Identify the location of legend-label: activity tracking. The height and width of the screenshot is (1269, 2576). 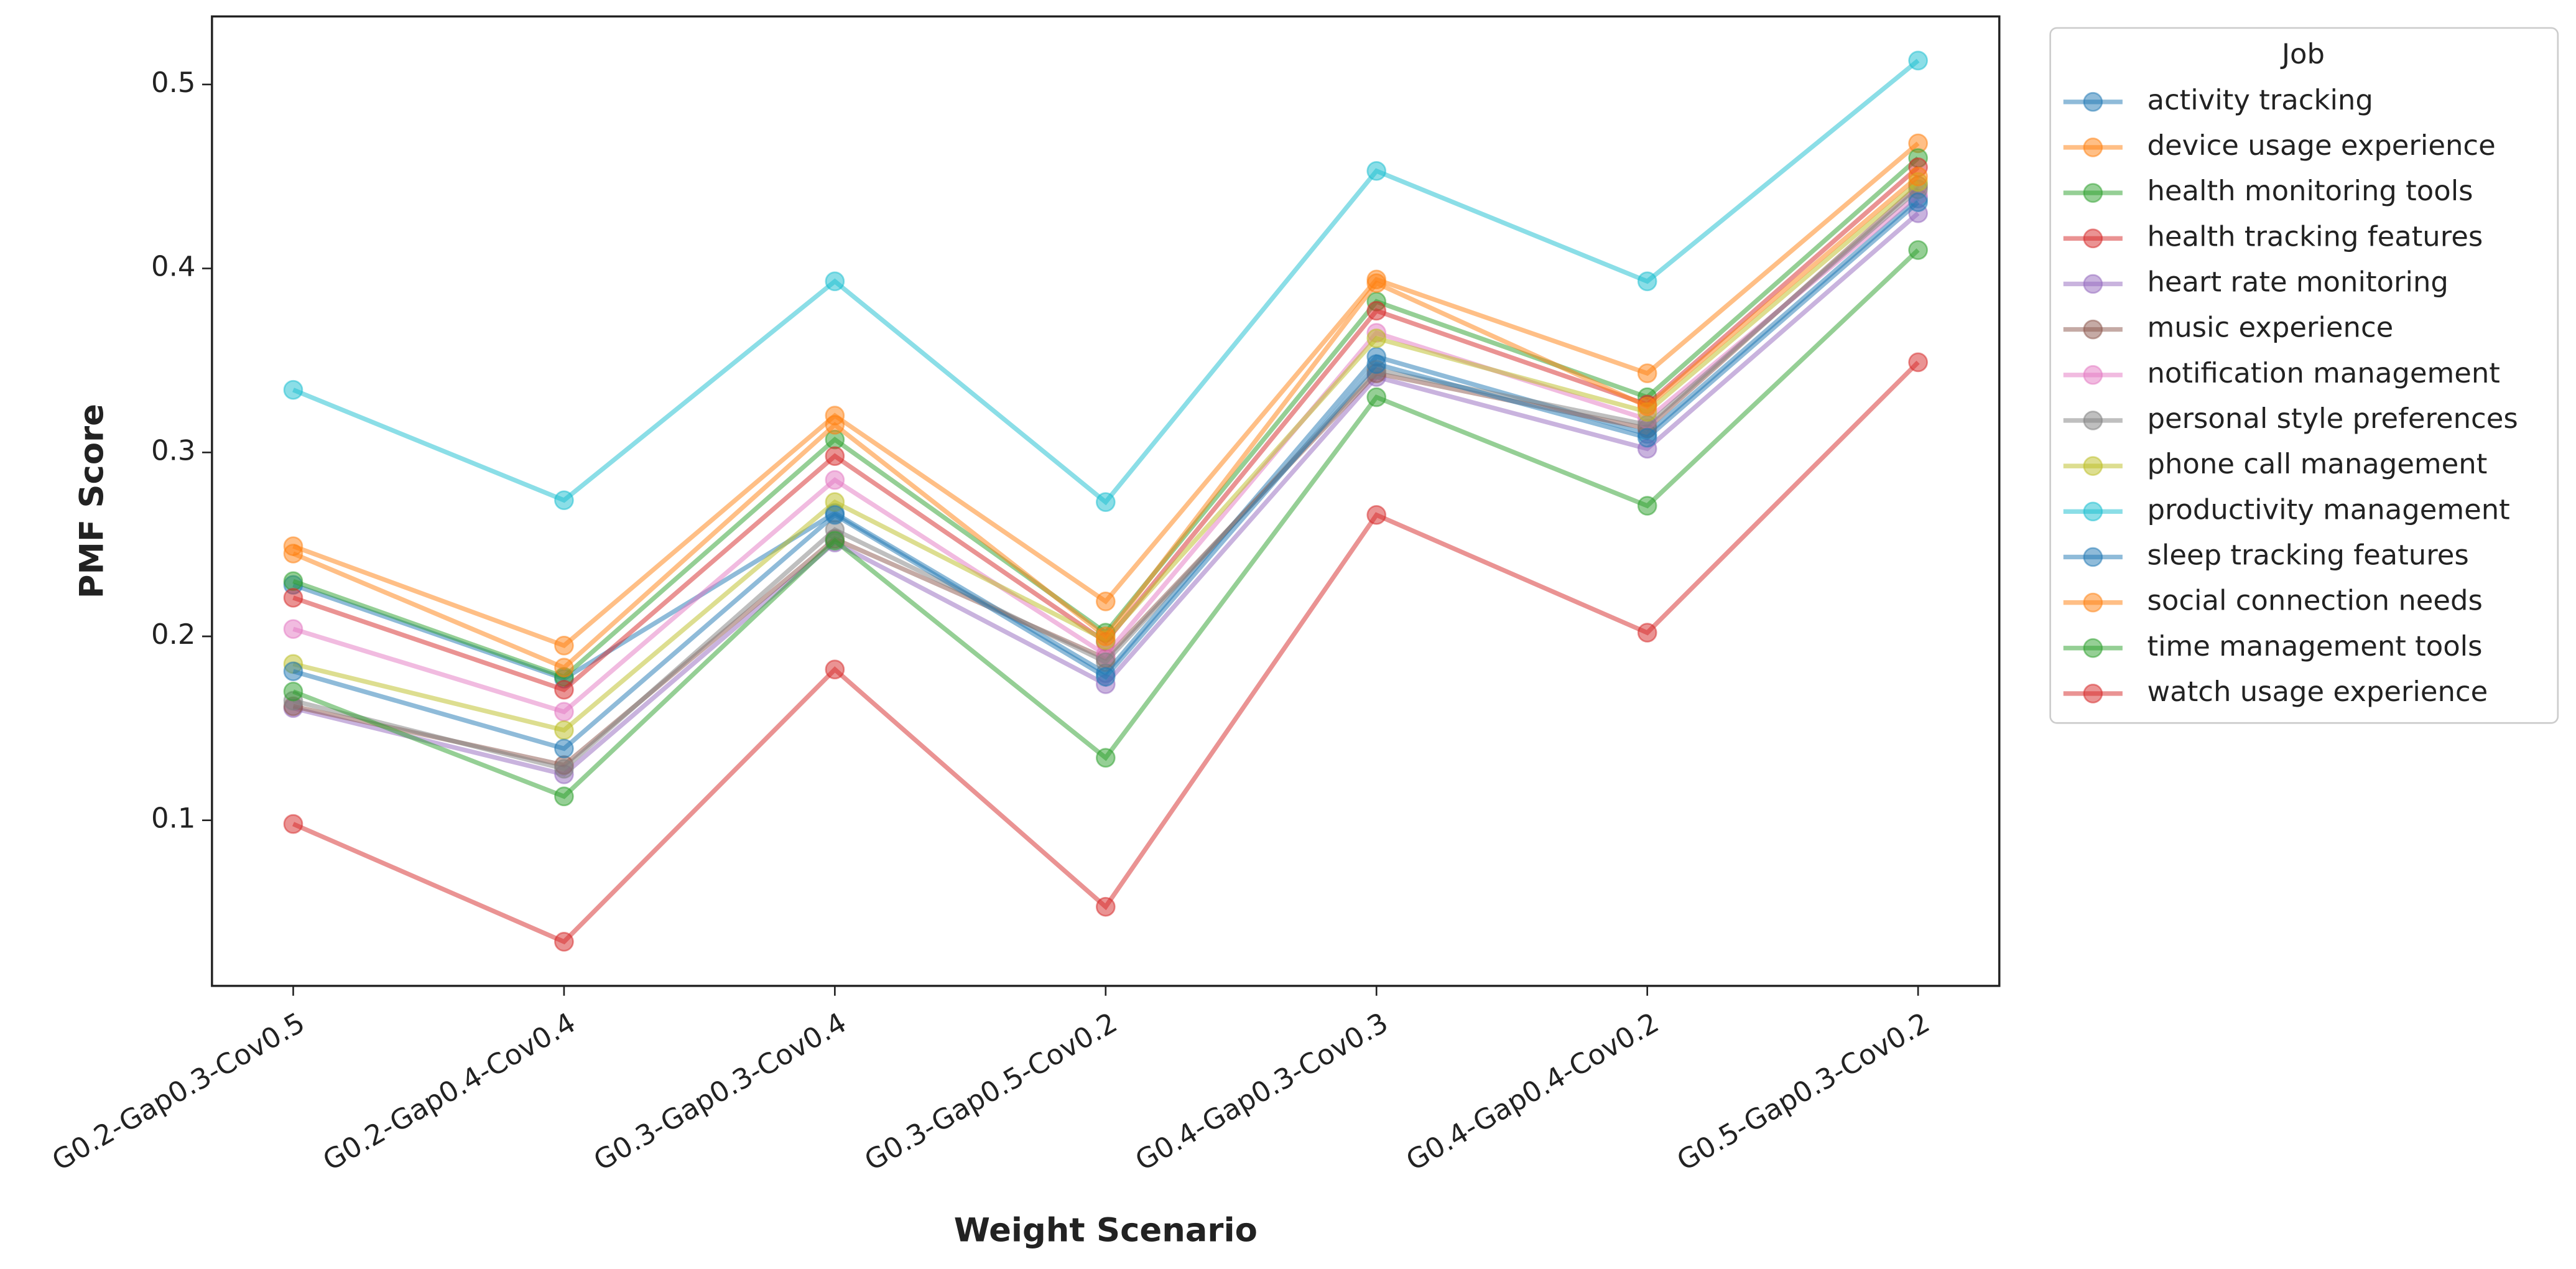
(2260, 100).